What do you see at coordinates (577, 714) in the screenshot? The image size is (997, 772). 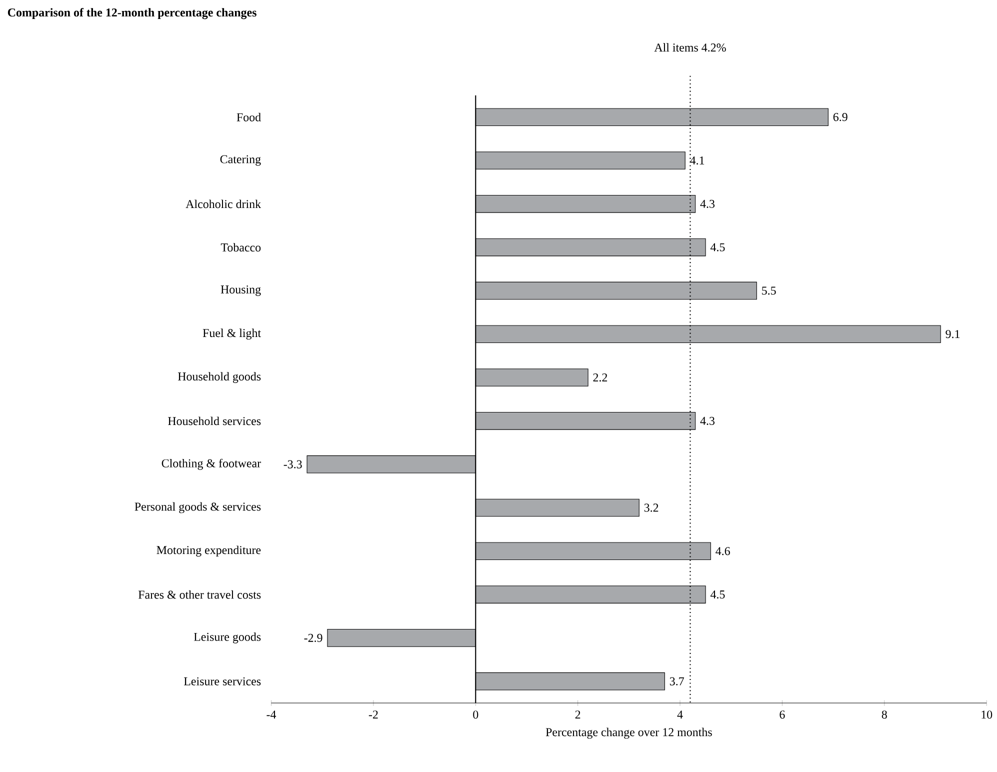 I see `x-tick-label: 2` at bounding box center [577, 714].